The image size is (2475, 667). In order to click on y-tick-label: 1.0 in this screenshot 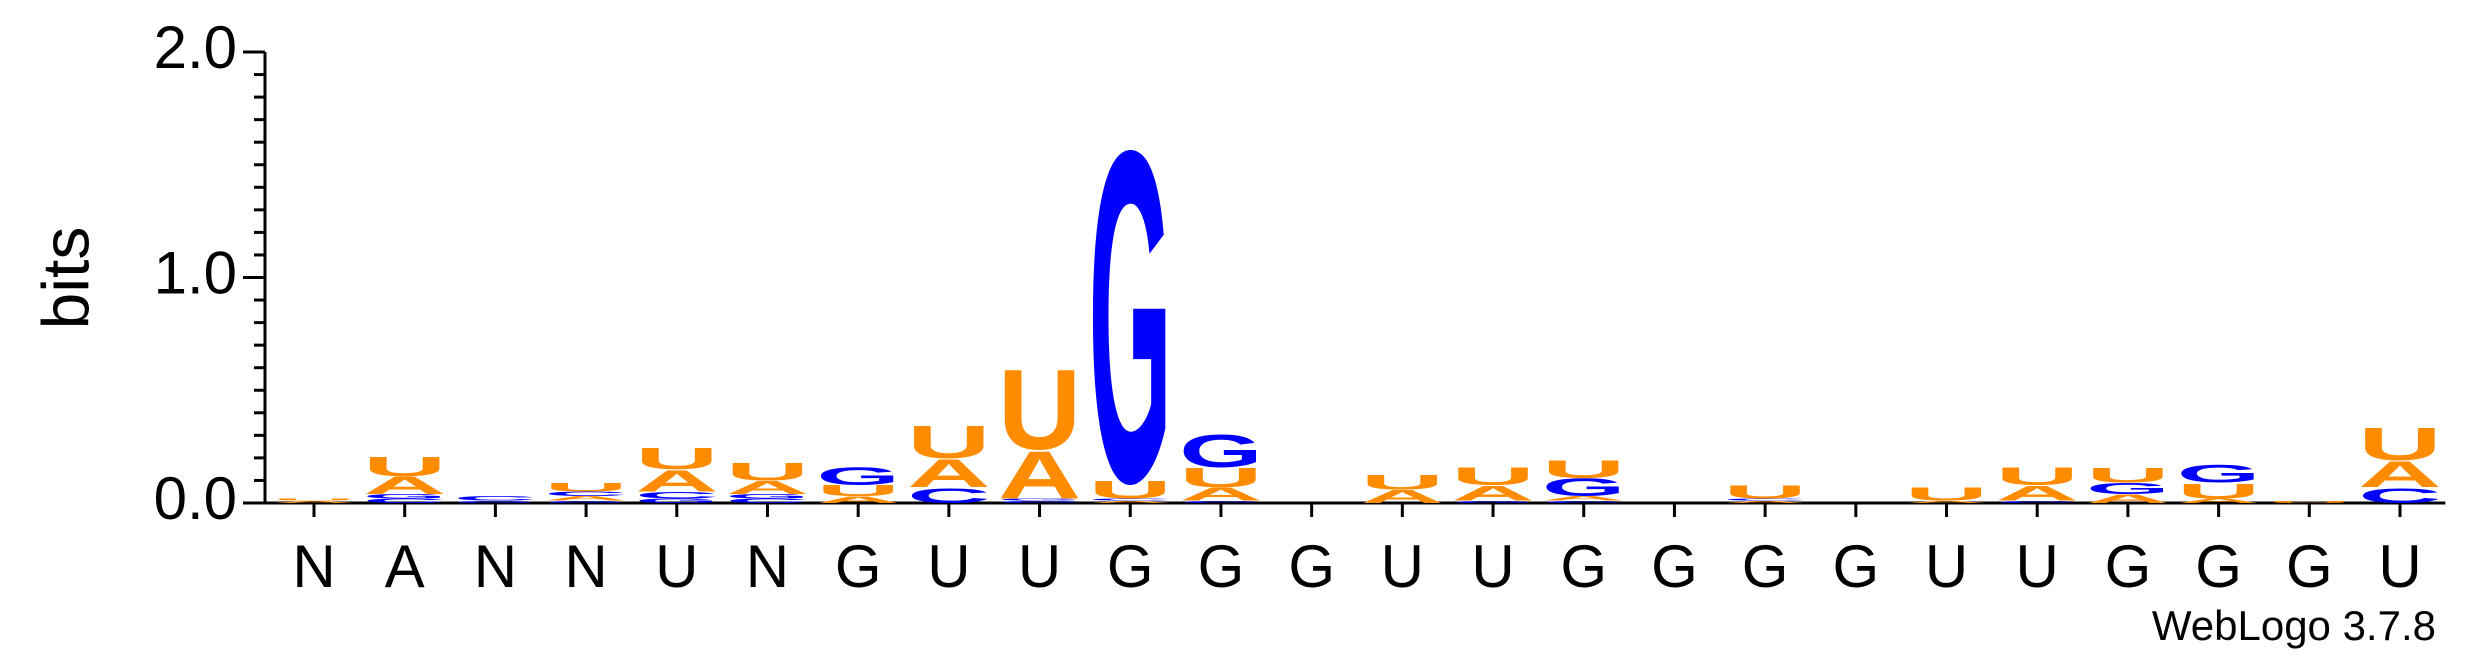, I will do `click(195, 272)`.